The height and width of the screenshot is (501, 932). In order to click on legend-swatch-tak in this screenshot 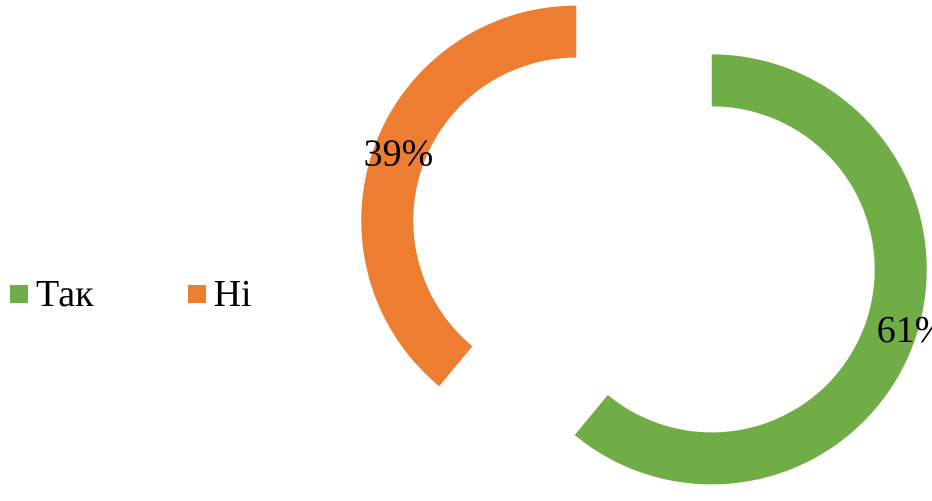, I will do `click(19, 294)`.